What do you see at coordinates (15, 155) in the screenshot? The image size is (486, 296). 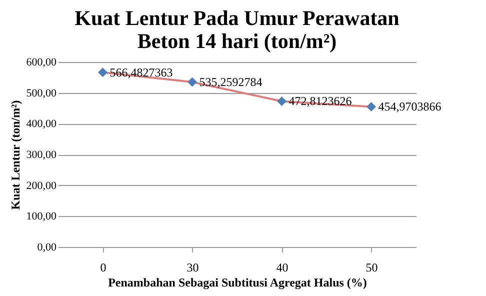 I see `y-axis-title: Kuat Lentur (ton/m²)` at bounding box center [15, 155].